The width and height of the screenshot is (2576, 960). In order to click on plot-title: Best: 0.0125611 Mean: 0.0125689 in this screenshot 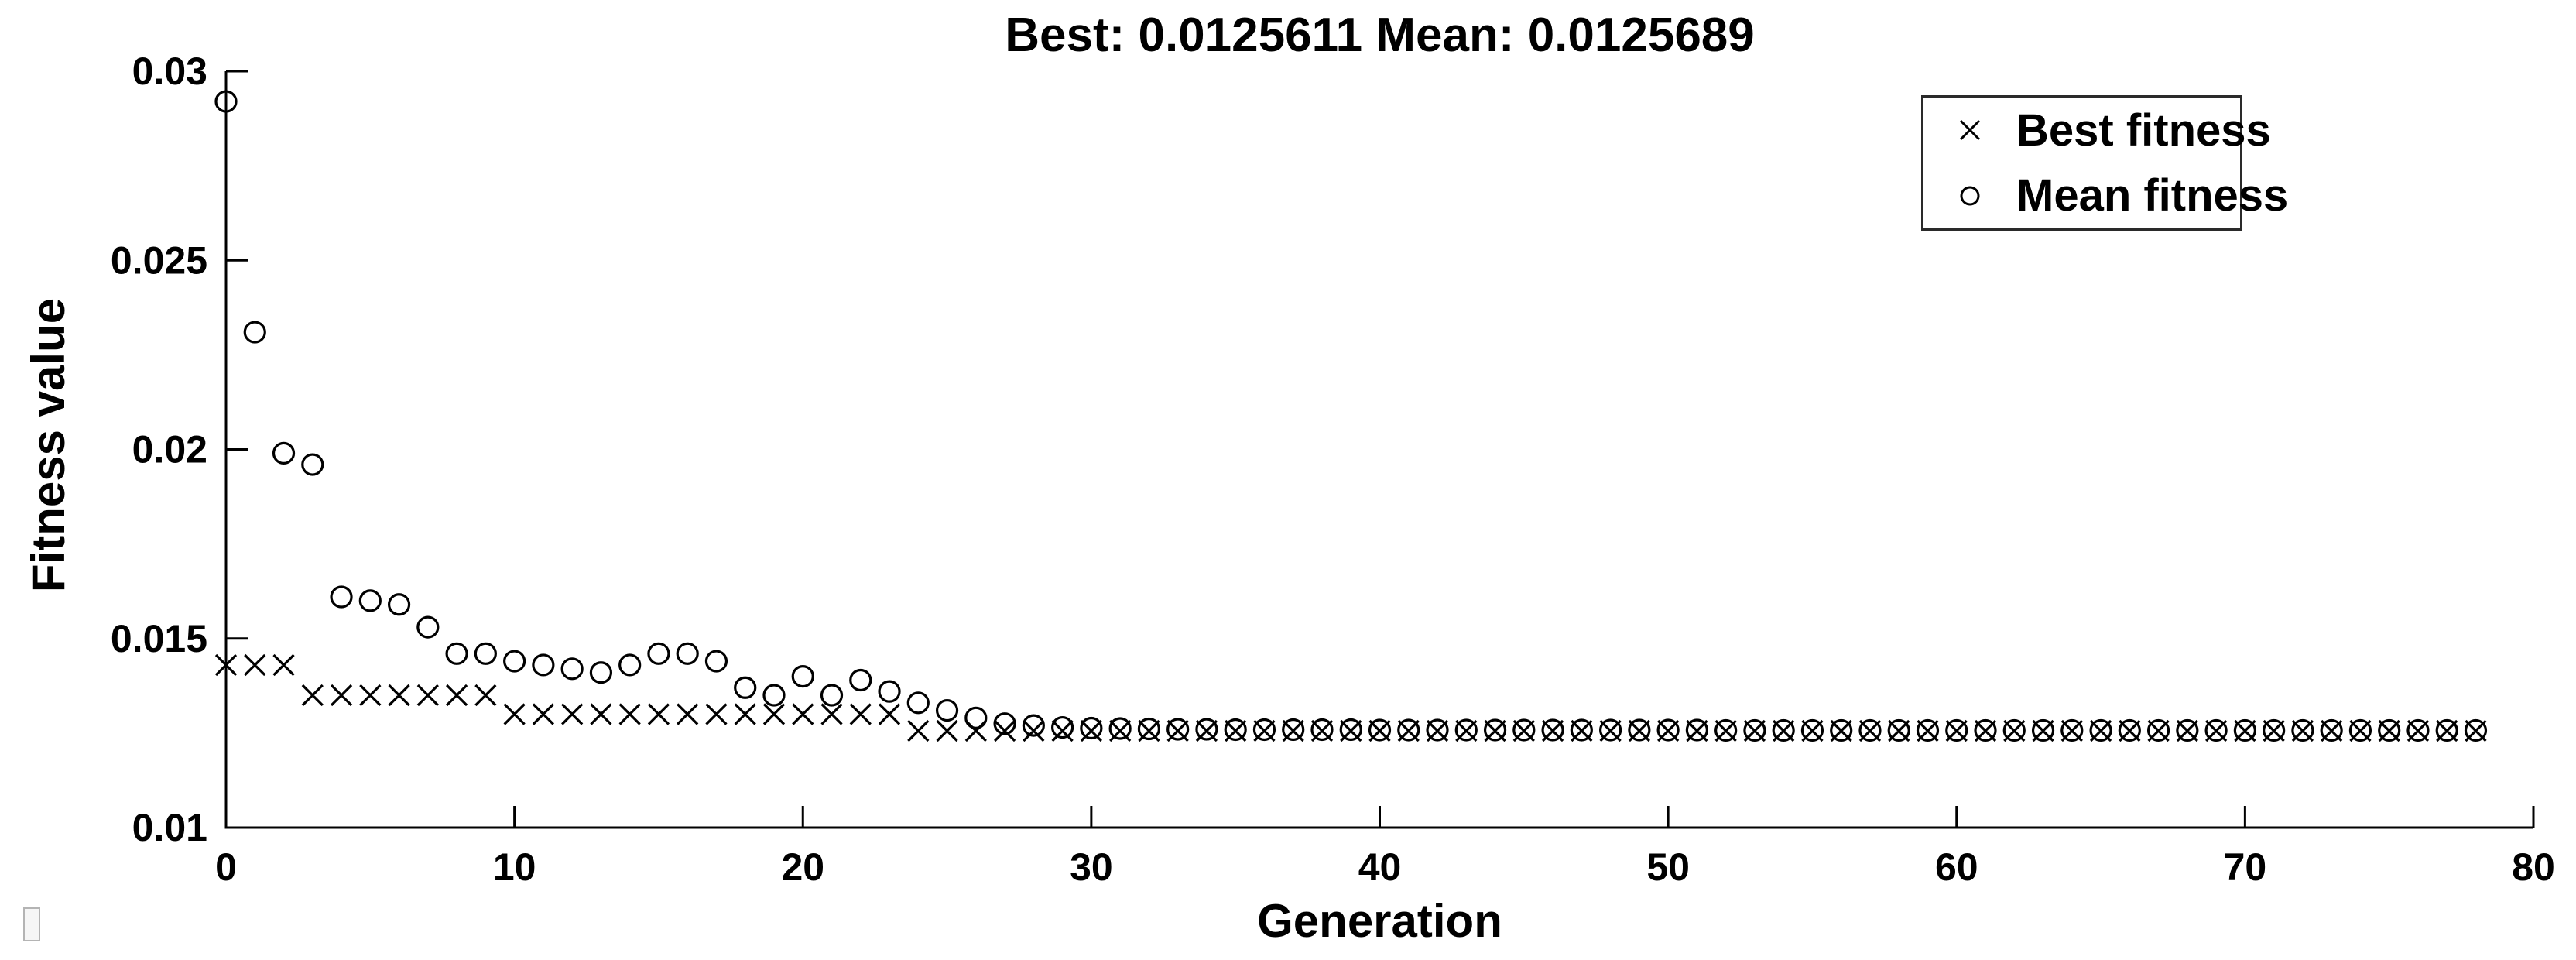, I will do `click(1380, 35)`.